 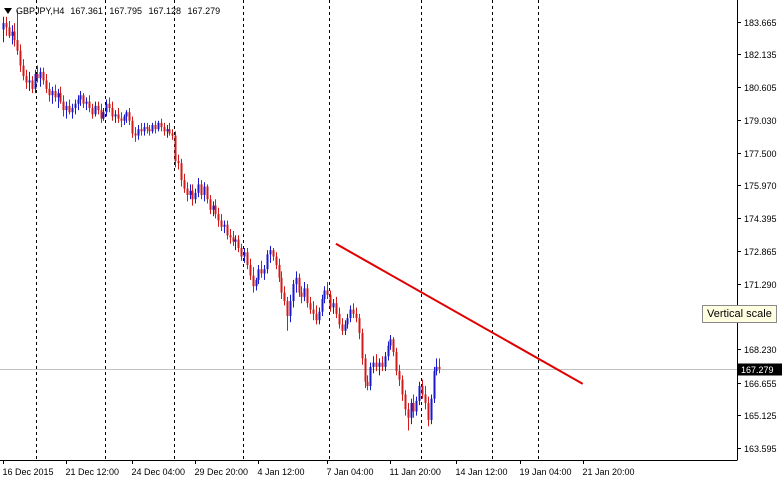 I want to click on chart-menu-triangle-icon, so click(x=8, y=11).